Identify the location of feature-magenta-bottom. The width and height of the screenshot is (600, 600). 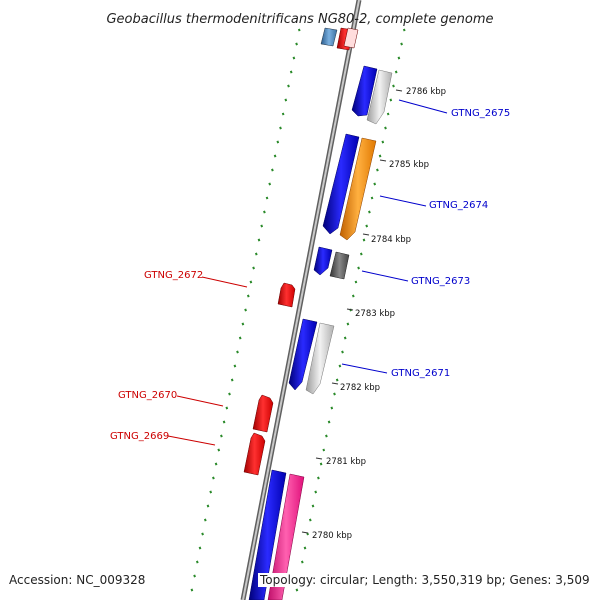
(286, 536).